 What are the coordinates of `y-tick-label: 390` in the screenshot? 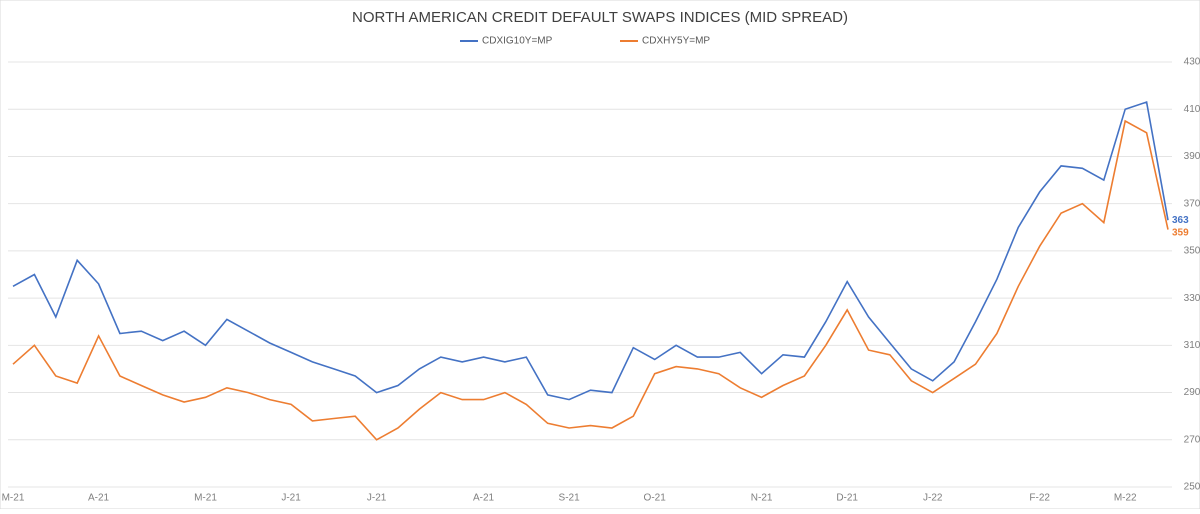 It's located at (1192, 156).